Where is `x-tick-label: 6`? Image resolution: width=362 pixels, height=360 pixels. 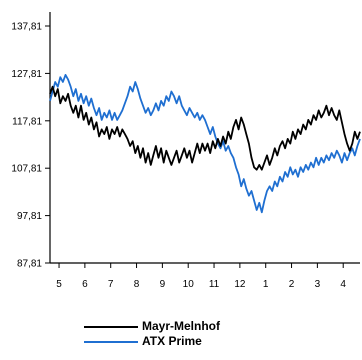
x-tick-label: 6 is located at coordinates (85, 284).